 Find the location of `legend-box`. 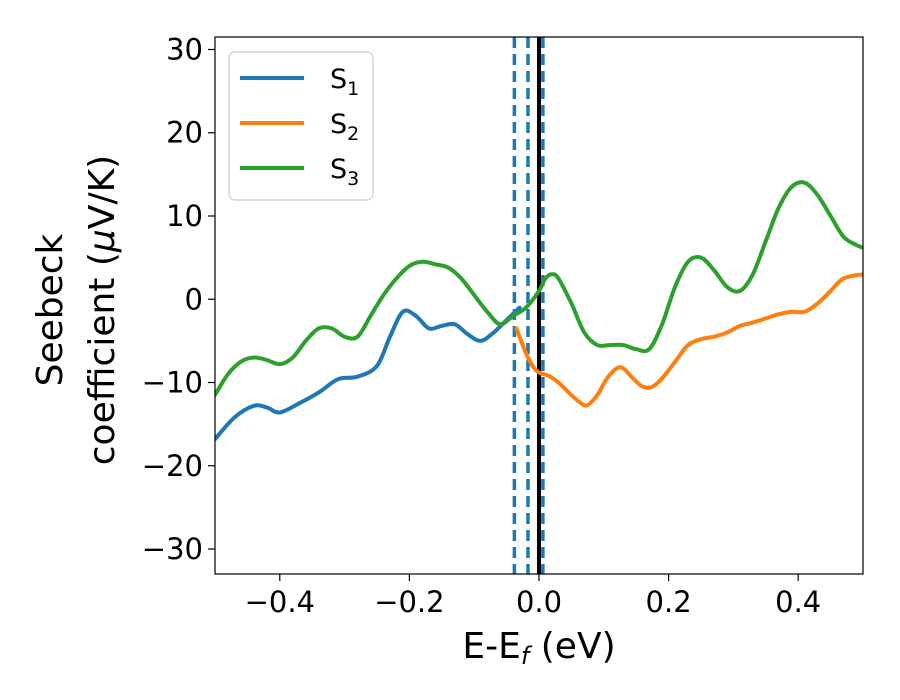

legend-box is located at coordinates (301, 126).